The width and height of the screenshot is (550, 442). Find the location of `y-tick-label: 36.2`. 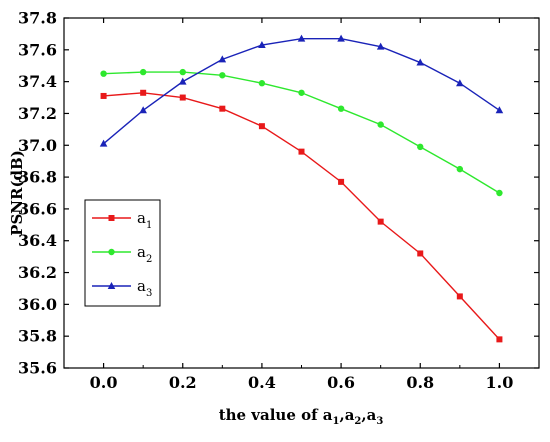

y-tick-label: 36.2 is located at coordinates (37, 272).